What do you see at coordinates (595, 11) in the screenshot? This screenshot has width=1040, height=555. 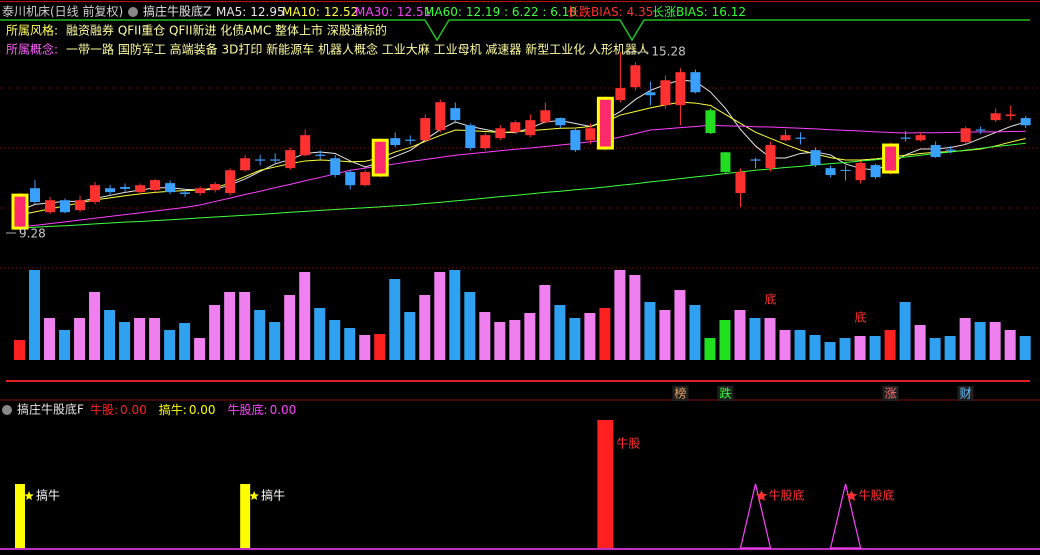 I see `bias-name: 长跌BIAS:` at bounding box center [595, 11].